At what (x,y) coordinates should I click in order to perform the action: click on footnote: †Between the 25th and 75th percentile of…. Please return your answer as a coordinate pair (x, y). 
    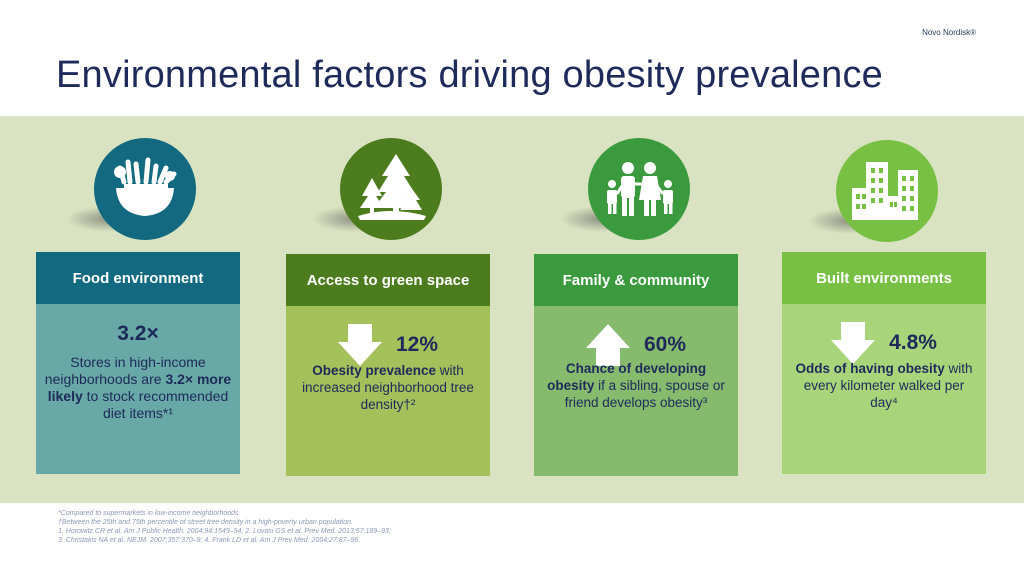
    Looking at the image, I should click on (205, 522).